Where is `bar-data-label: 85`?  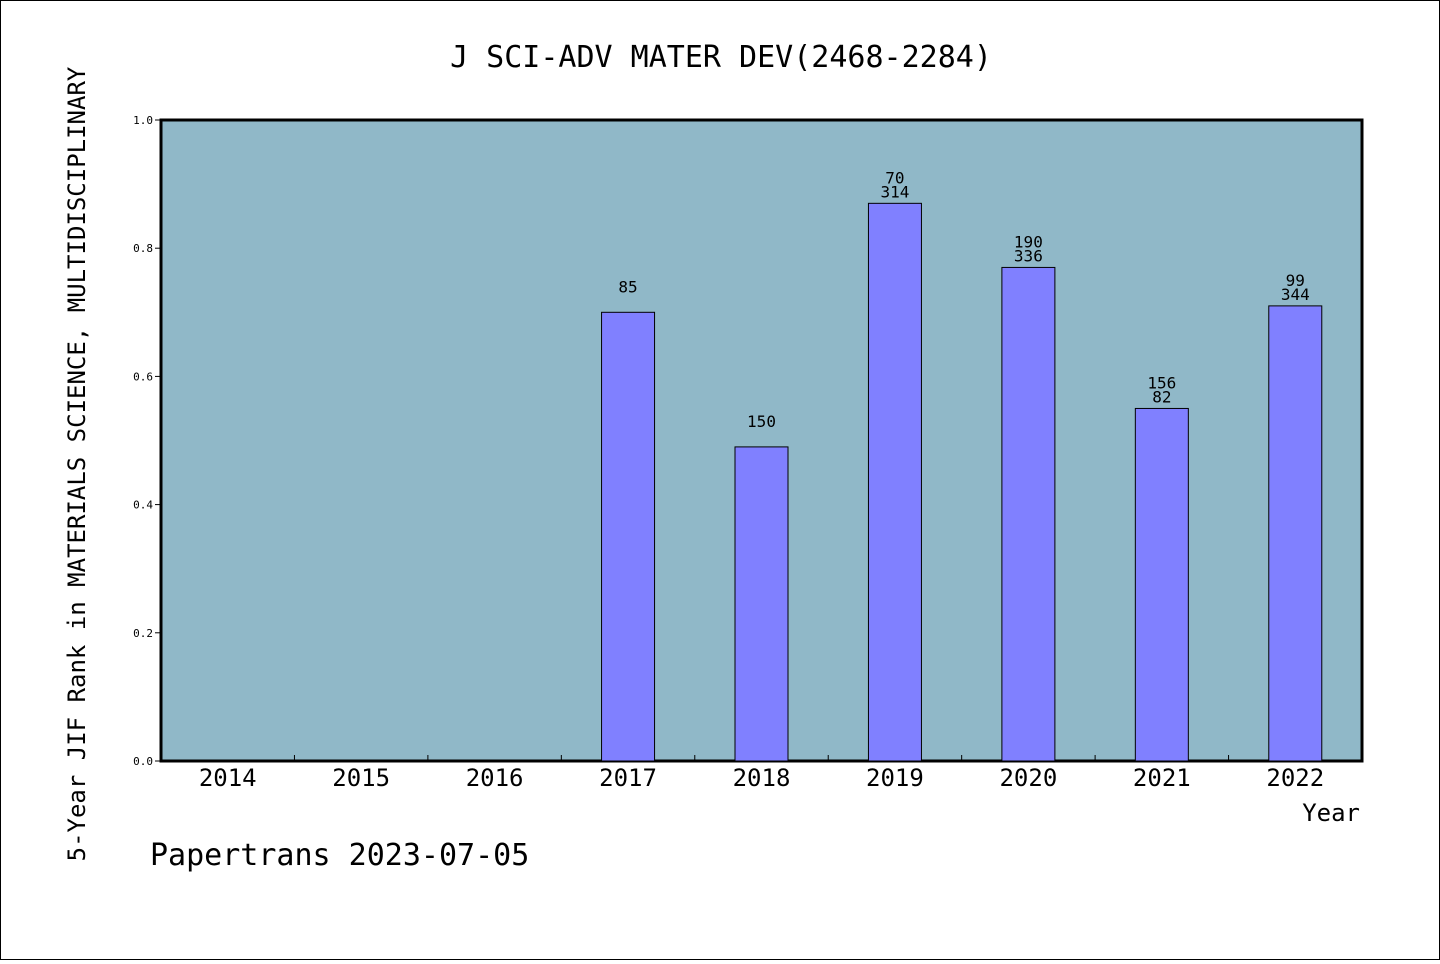 bar-data-label: 85 is located at coordinates (627, 286).